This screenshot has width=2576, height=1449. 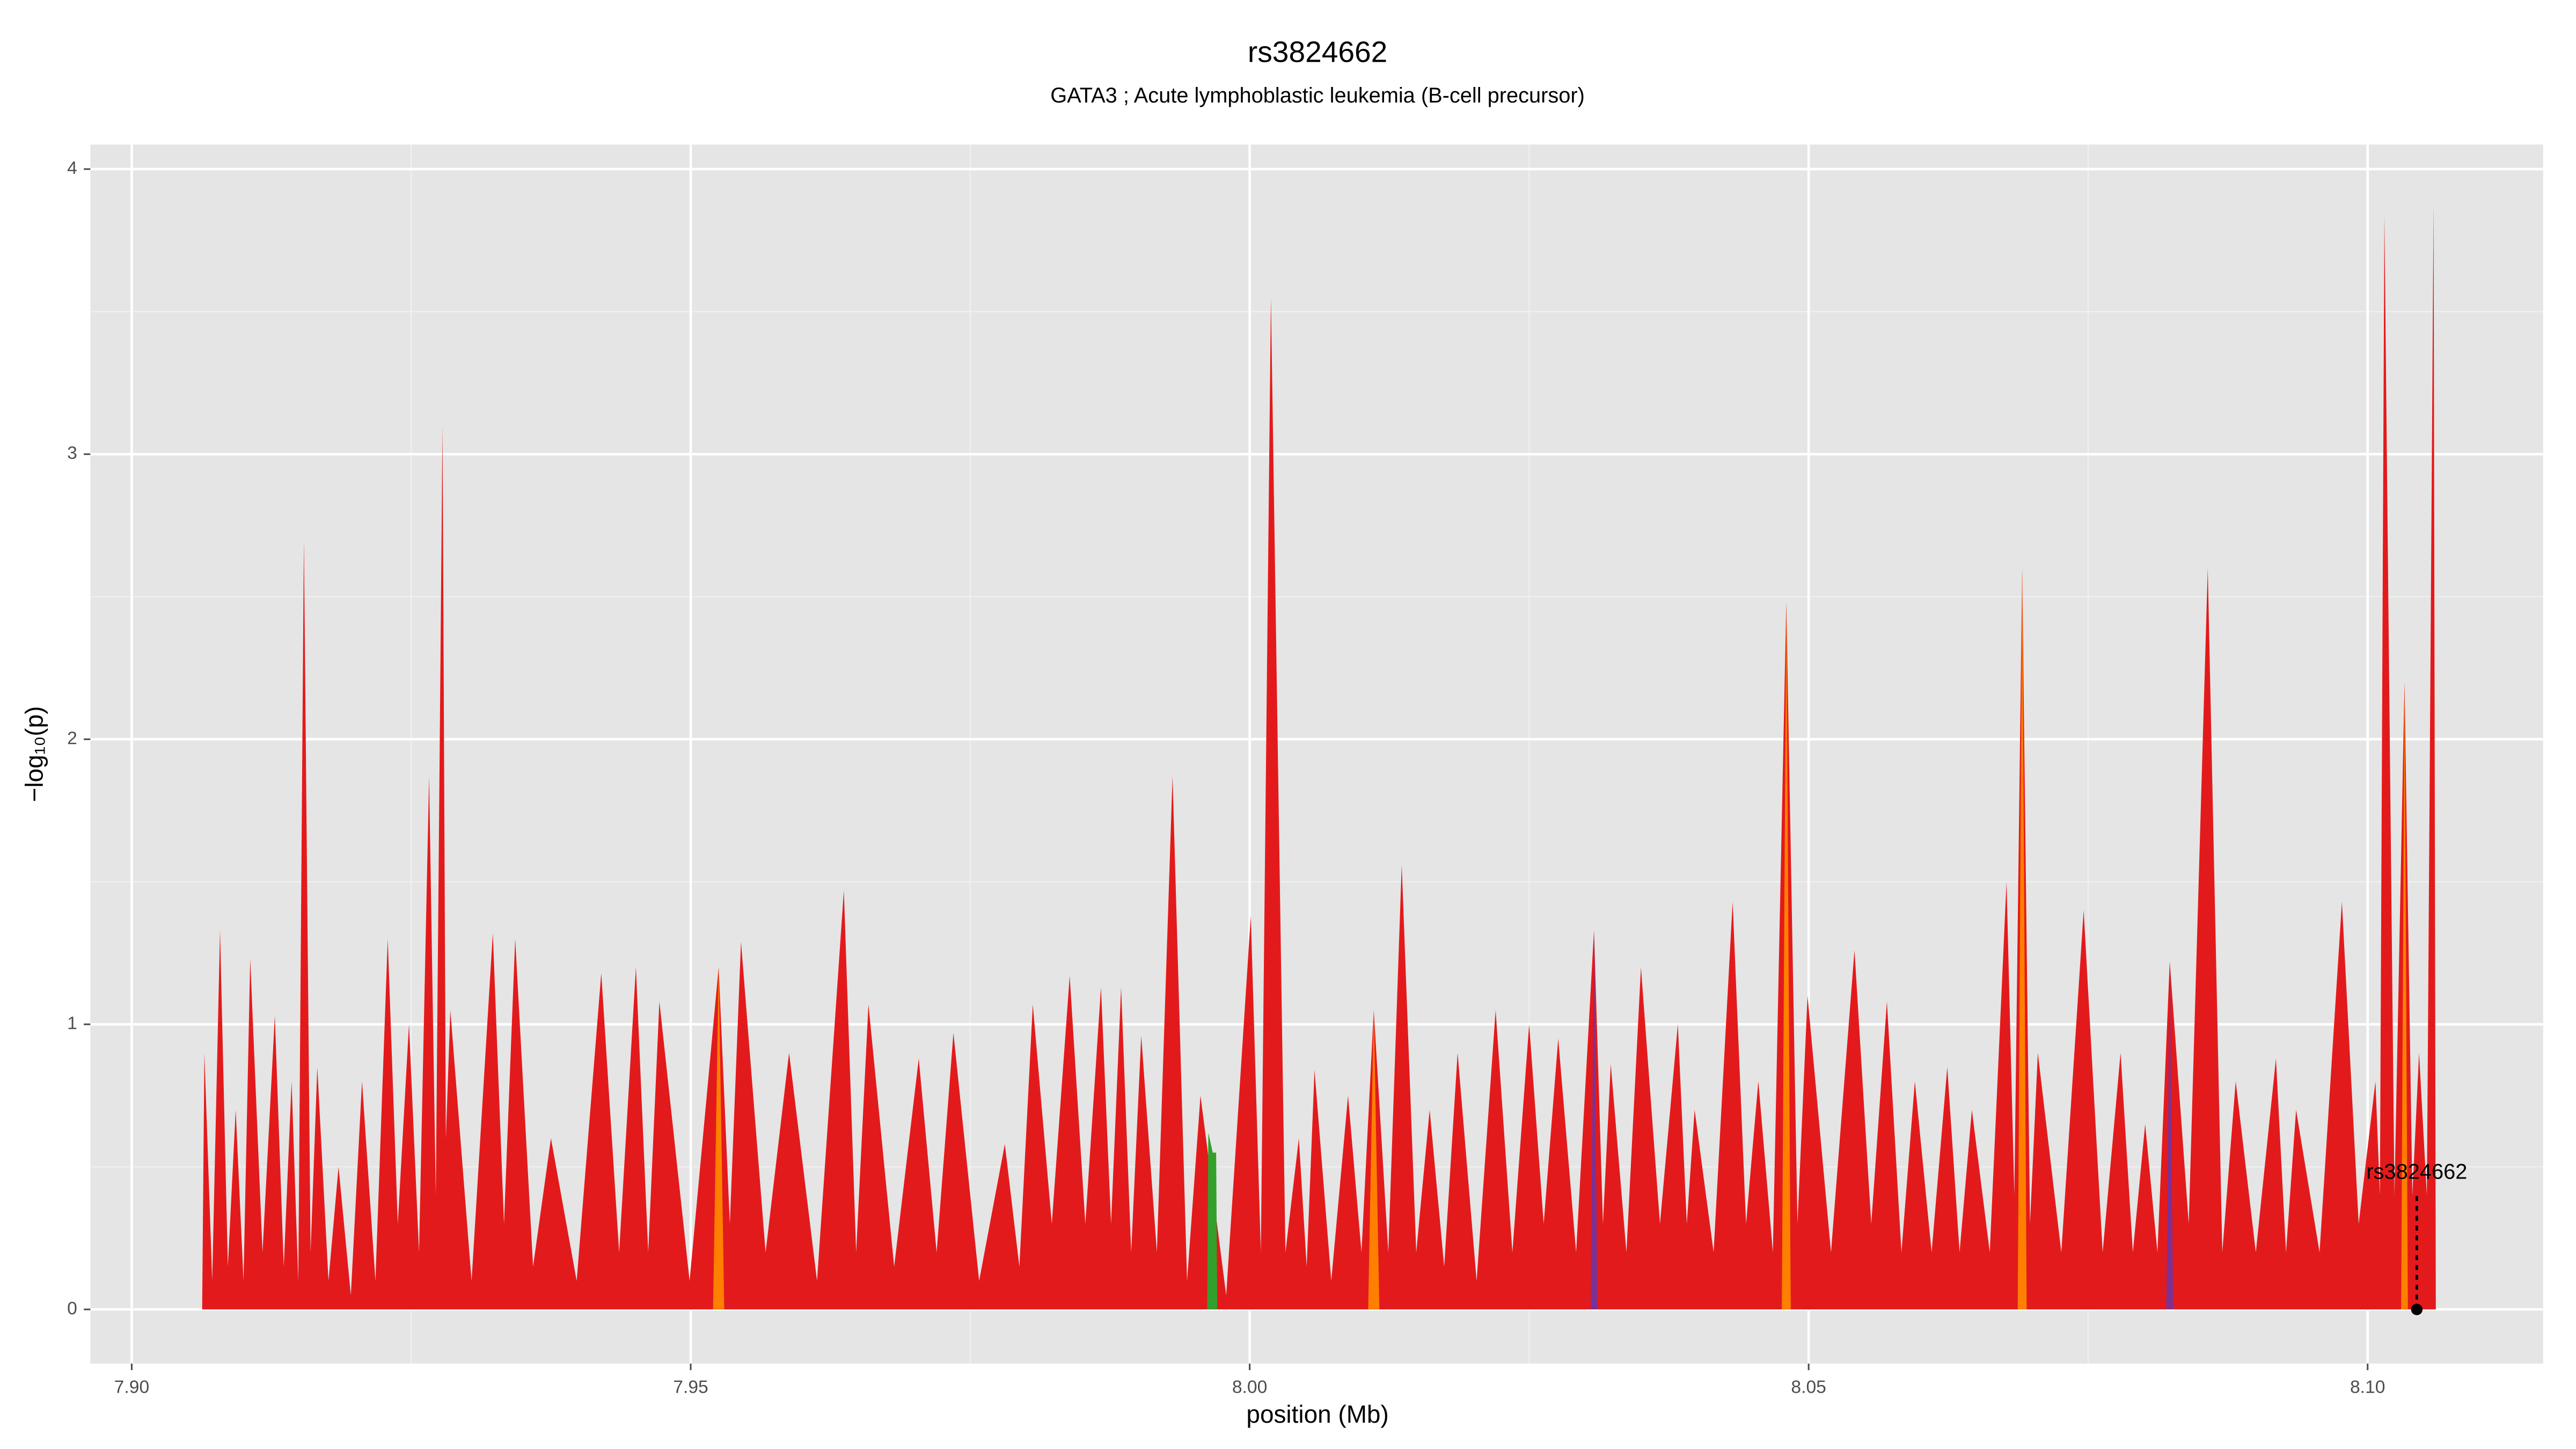 What do you see at coordinates (1317, 52) in the screenshot?
I see `chart-title: rs3824662` at bounding box center [1317, 52].